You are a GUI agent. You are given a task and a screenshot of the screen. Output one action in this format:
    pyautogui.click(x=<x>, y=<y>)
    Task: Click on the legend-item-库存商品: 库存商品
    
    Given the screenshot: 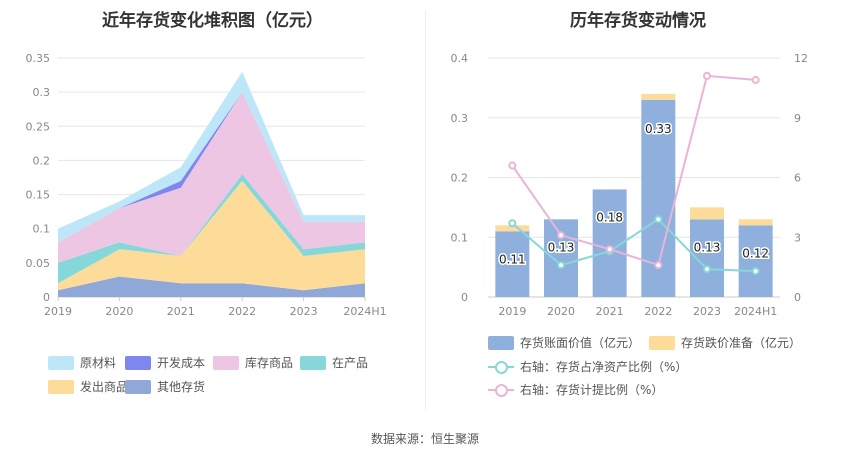 What is the action you would take?
    pyautogui.click(x=253, y=362)
    